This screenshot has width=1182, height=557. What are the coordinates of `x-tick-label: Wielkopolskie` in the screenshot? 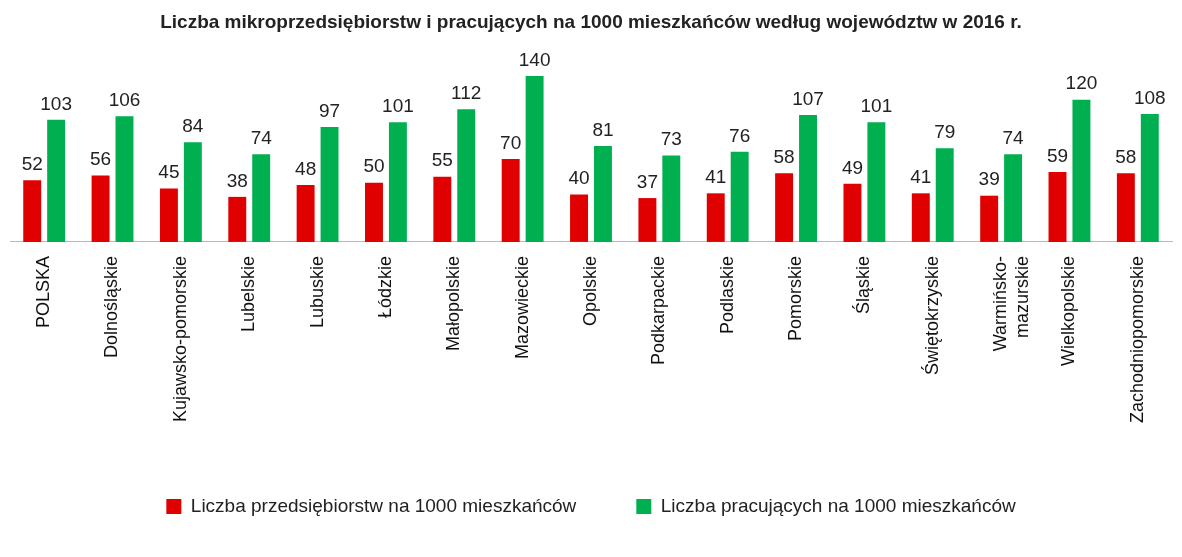 It's located at (1068, 310).